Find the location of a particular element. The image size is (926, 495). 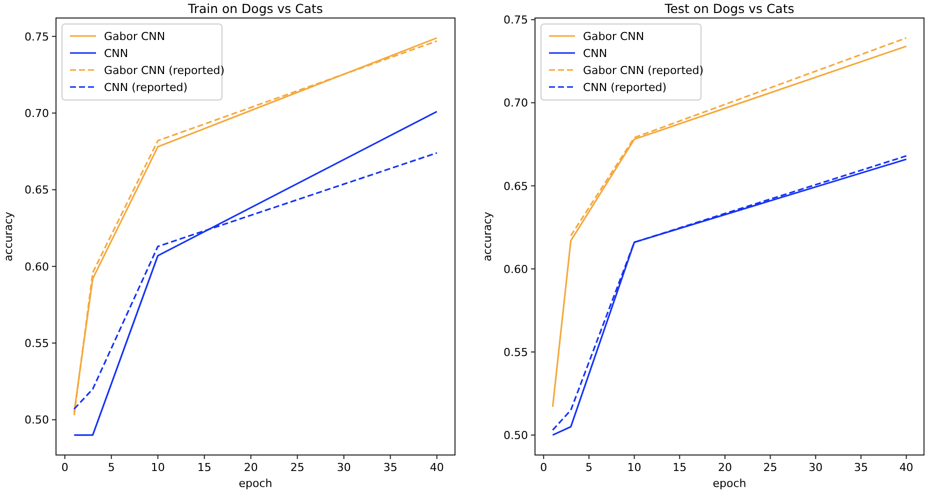

chart-title: Train on Dogs vs Cats is located at coordinates (255, 8).